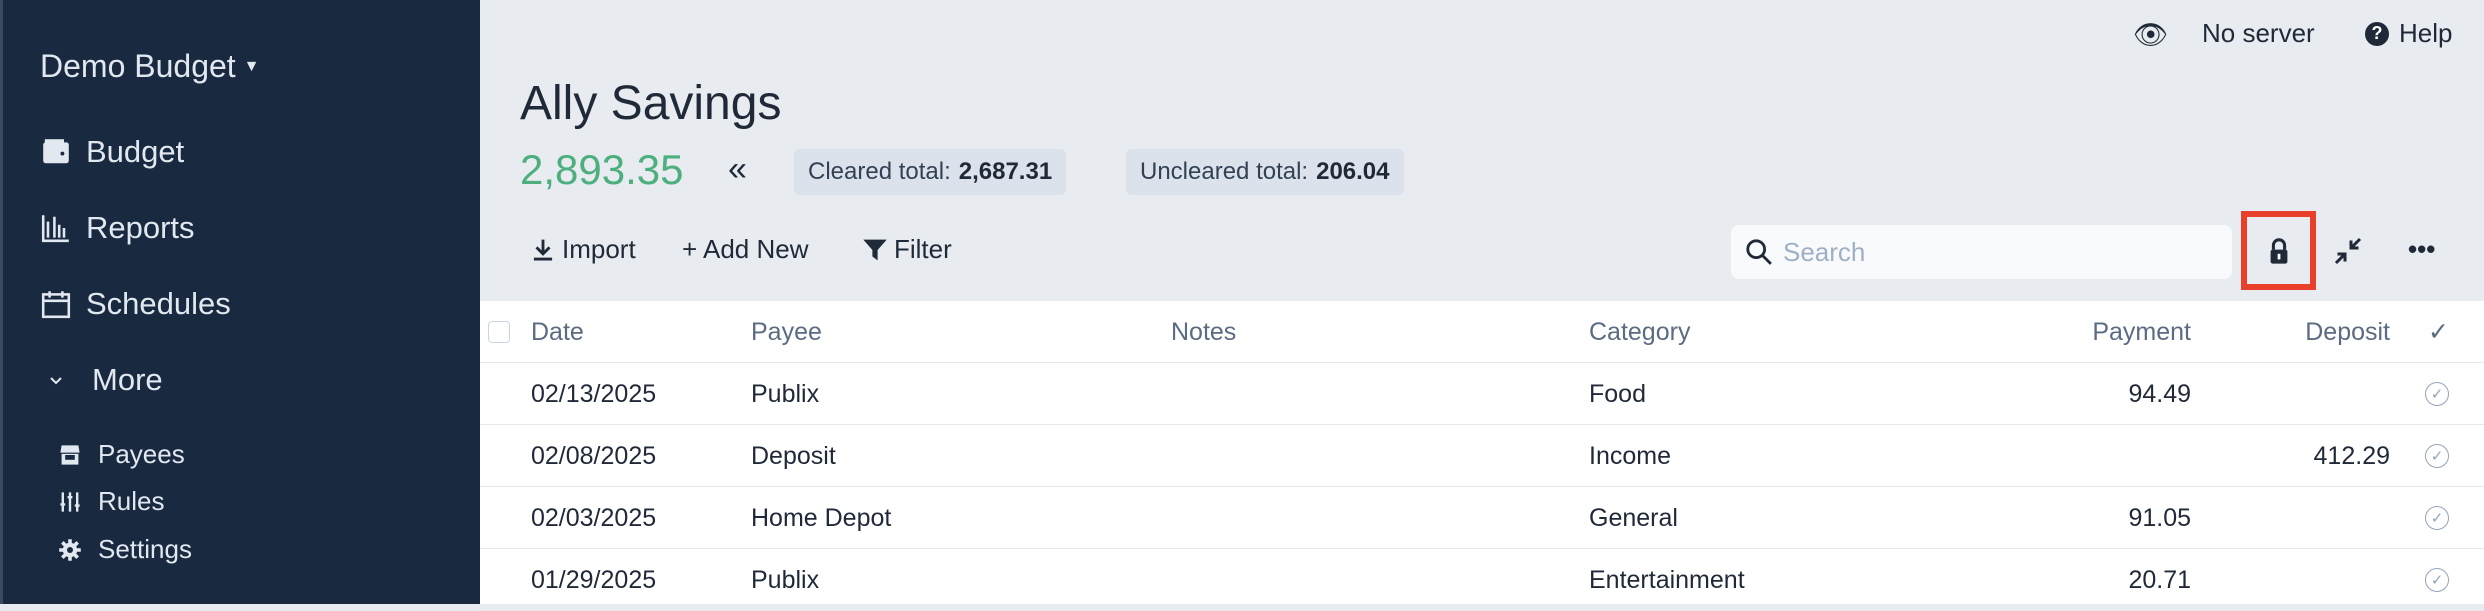 Image resolution: width=2484 pixels, height=611 pixels. Describe the element at coordinates (875, 249) in the screenshot. I see `filter-icon` at that location.